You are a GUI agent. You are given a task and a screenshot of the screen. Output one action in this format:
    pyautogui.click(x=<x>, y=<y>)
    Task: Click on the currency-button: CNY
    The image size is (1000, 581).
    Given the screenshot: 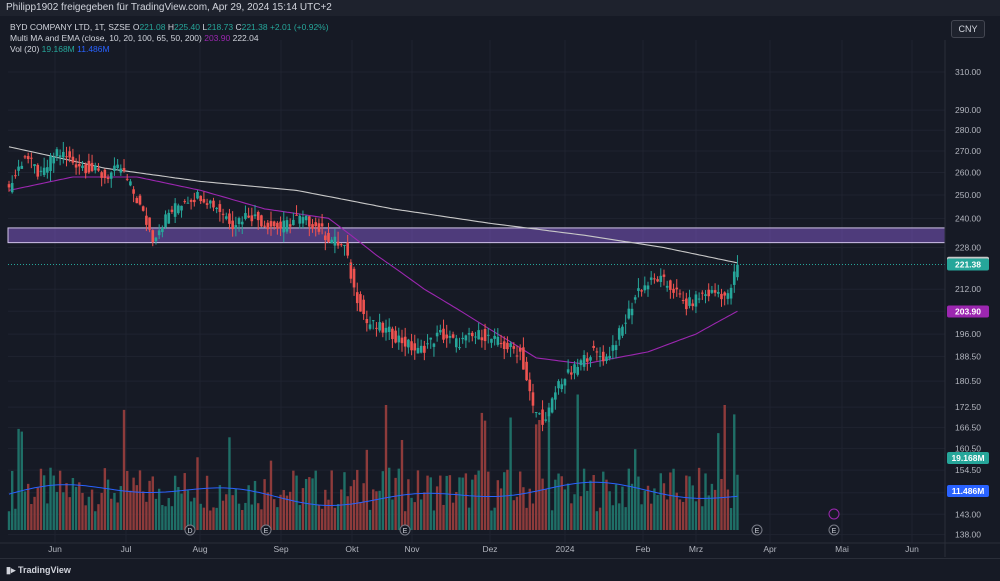 What is the action you would take?
    pyautogui.click(x=968, y=29)
    